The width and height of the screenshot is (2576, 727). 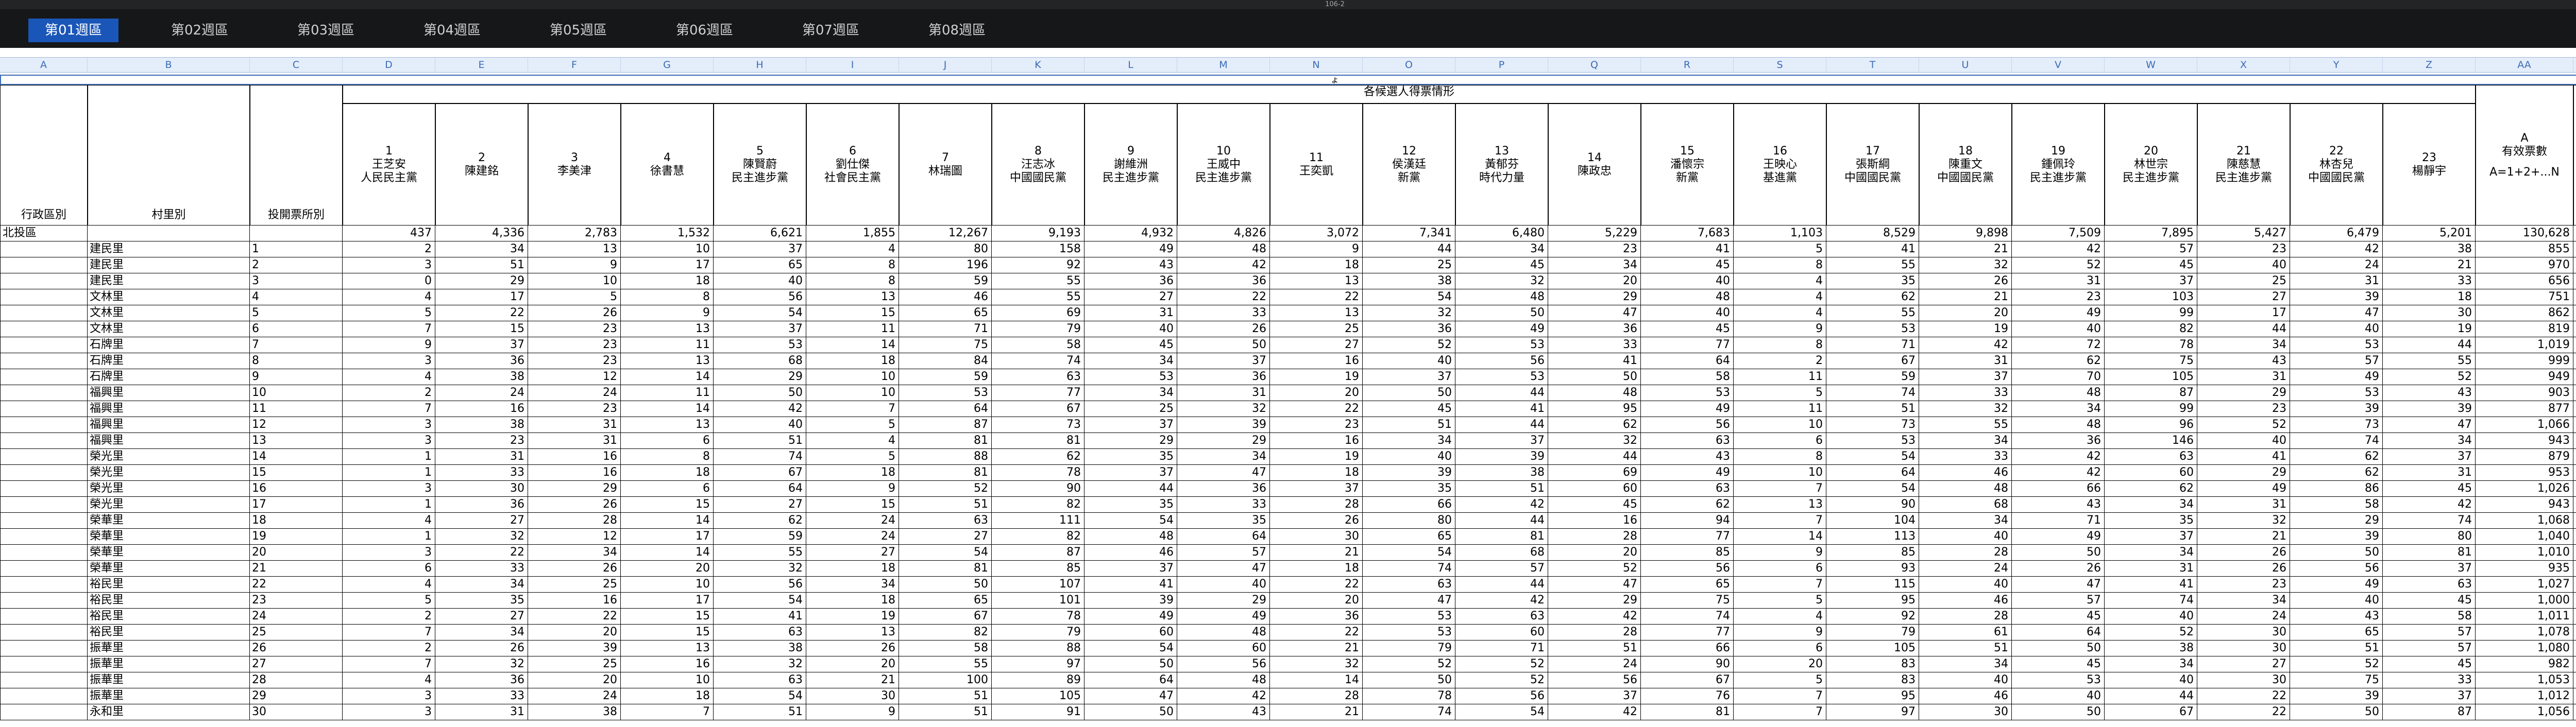 What do you see at coordinates (1501, 297) in the screenshot?
I see `vote-cell: 48` at bounding box center [1501, 297].